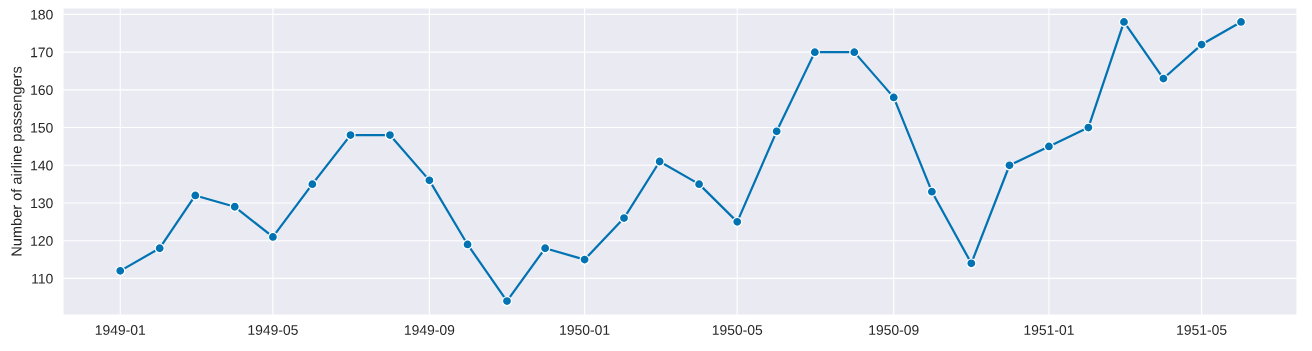 The width and height of the screenshot is (1312, 351). What do you see at coordinates (17, 161) in the screenshot?
I see `y-axis-title: Number of airline passengers` at bounding box center [17, 161].